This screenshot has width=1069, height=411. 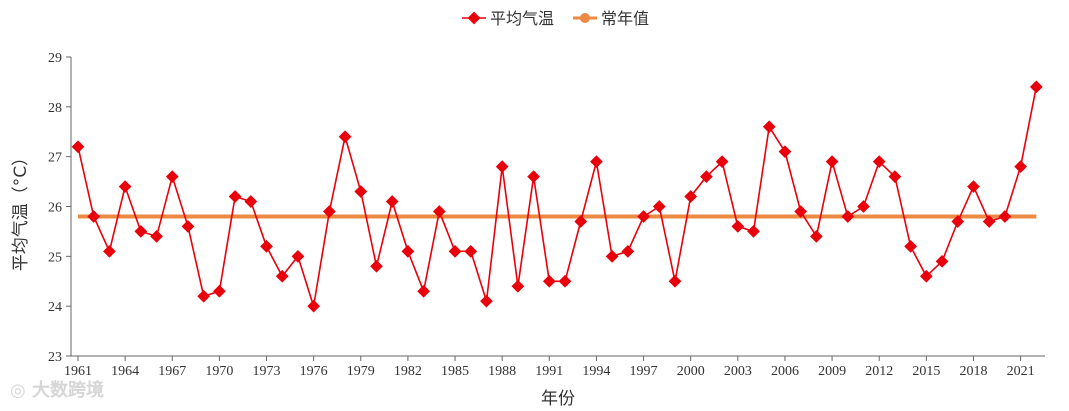 What do you see at coordinates (549, 371) in the screenshot?
I see `x-tick-label: 1991` at bounding box center [549, 371].